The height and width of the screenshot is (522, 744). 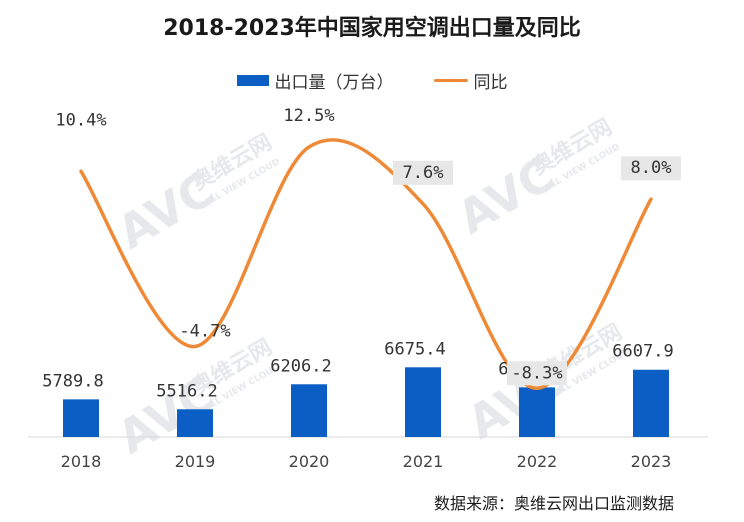 I want to click on source-note: 数据来源：奥维云网出口监测数据, so click(x=553, y=503).